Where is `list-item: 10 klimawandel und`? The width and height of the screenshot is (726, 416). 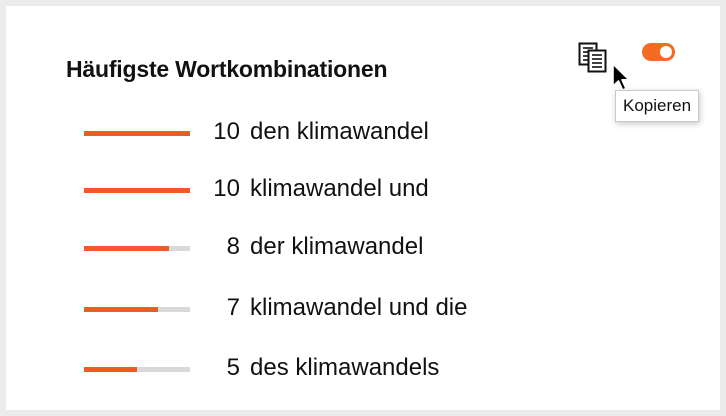
list-item: 10 klimawandel und is located at coordinates (384, 189).